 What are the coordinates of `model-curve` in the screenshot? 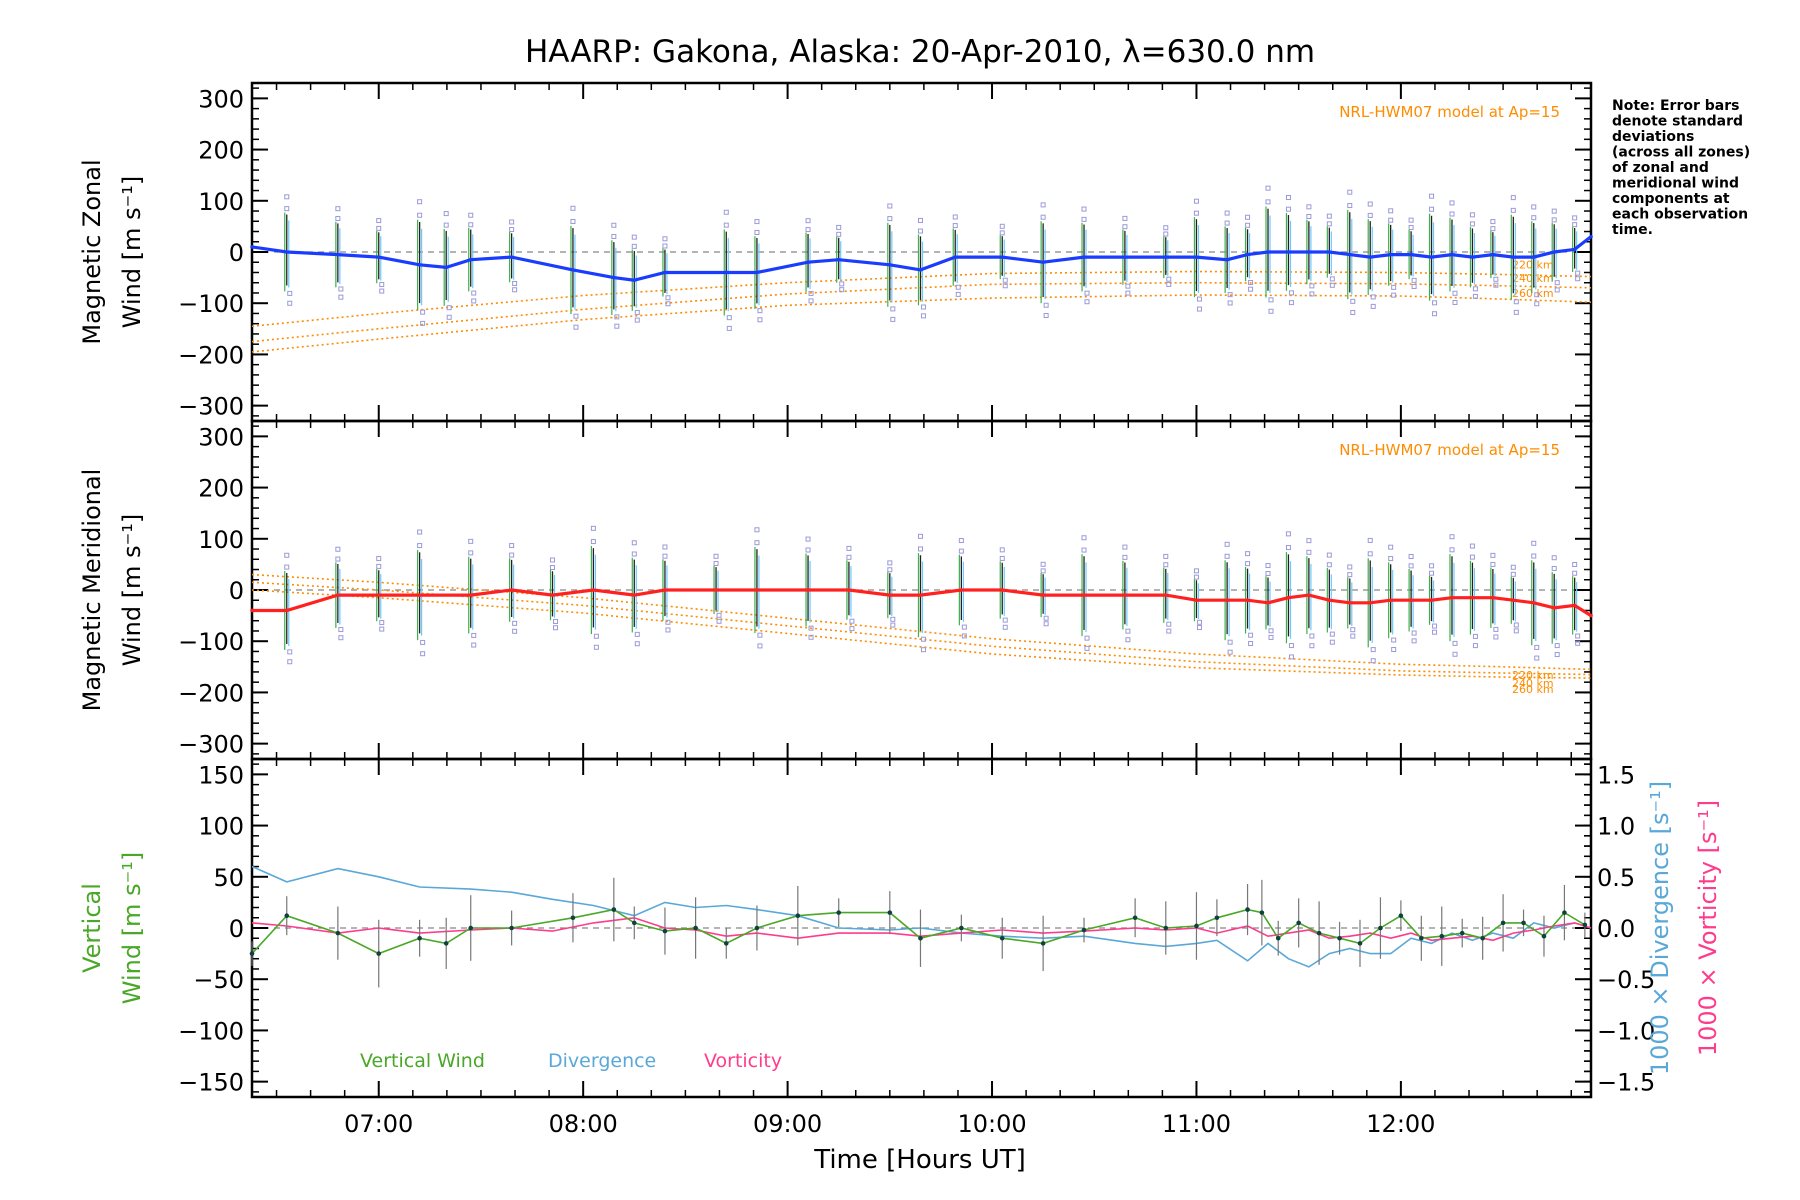 It's located at (921, 634).